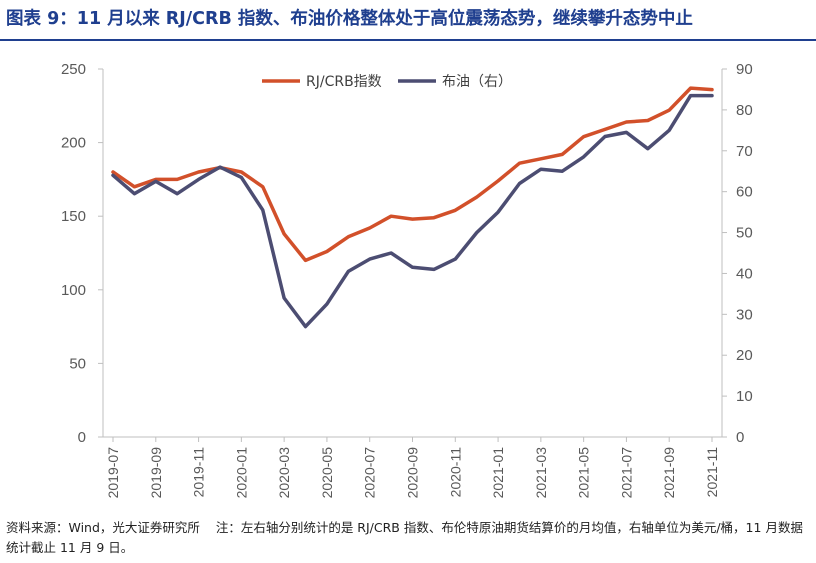 The image size is (816, 563). Describe the element at coordinates (744, 396) in the screenshot. I see `right-axis-tick-label: 10` at that location.